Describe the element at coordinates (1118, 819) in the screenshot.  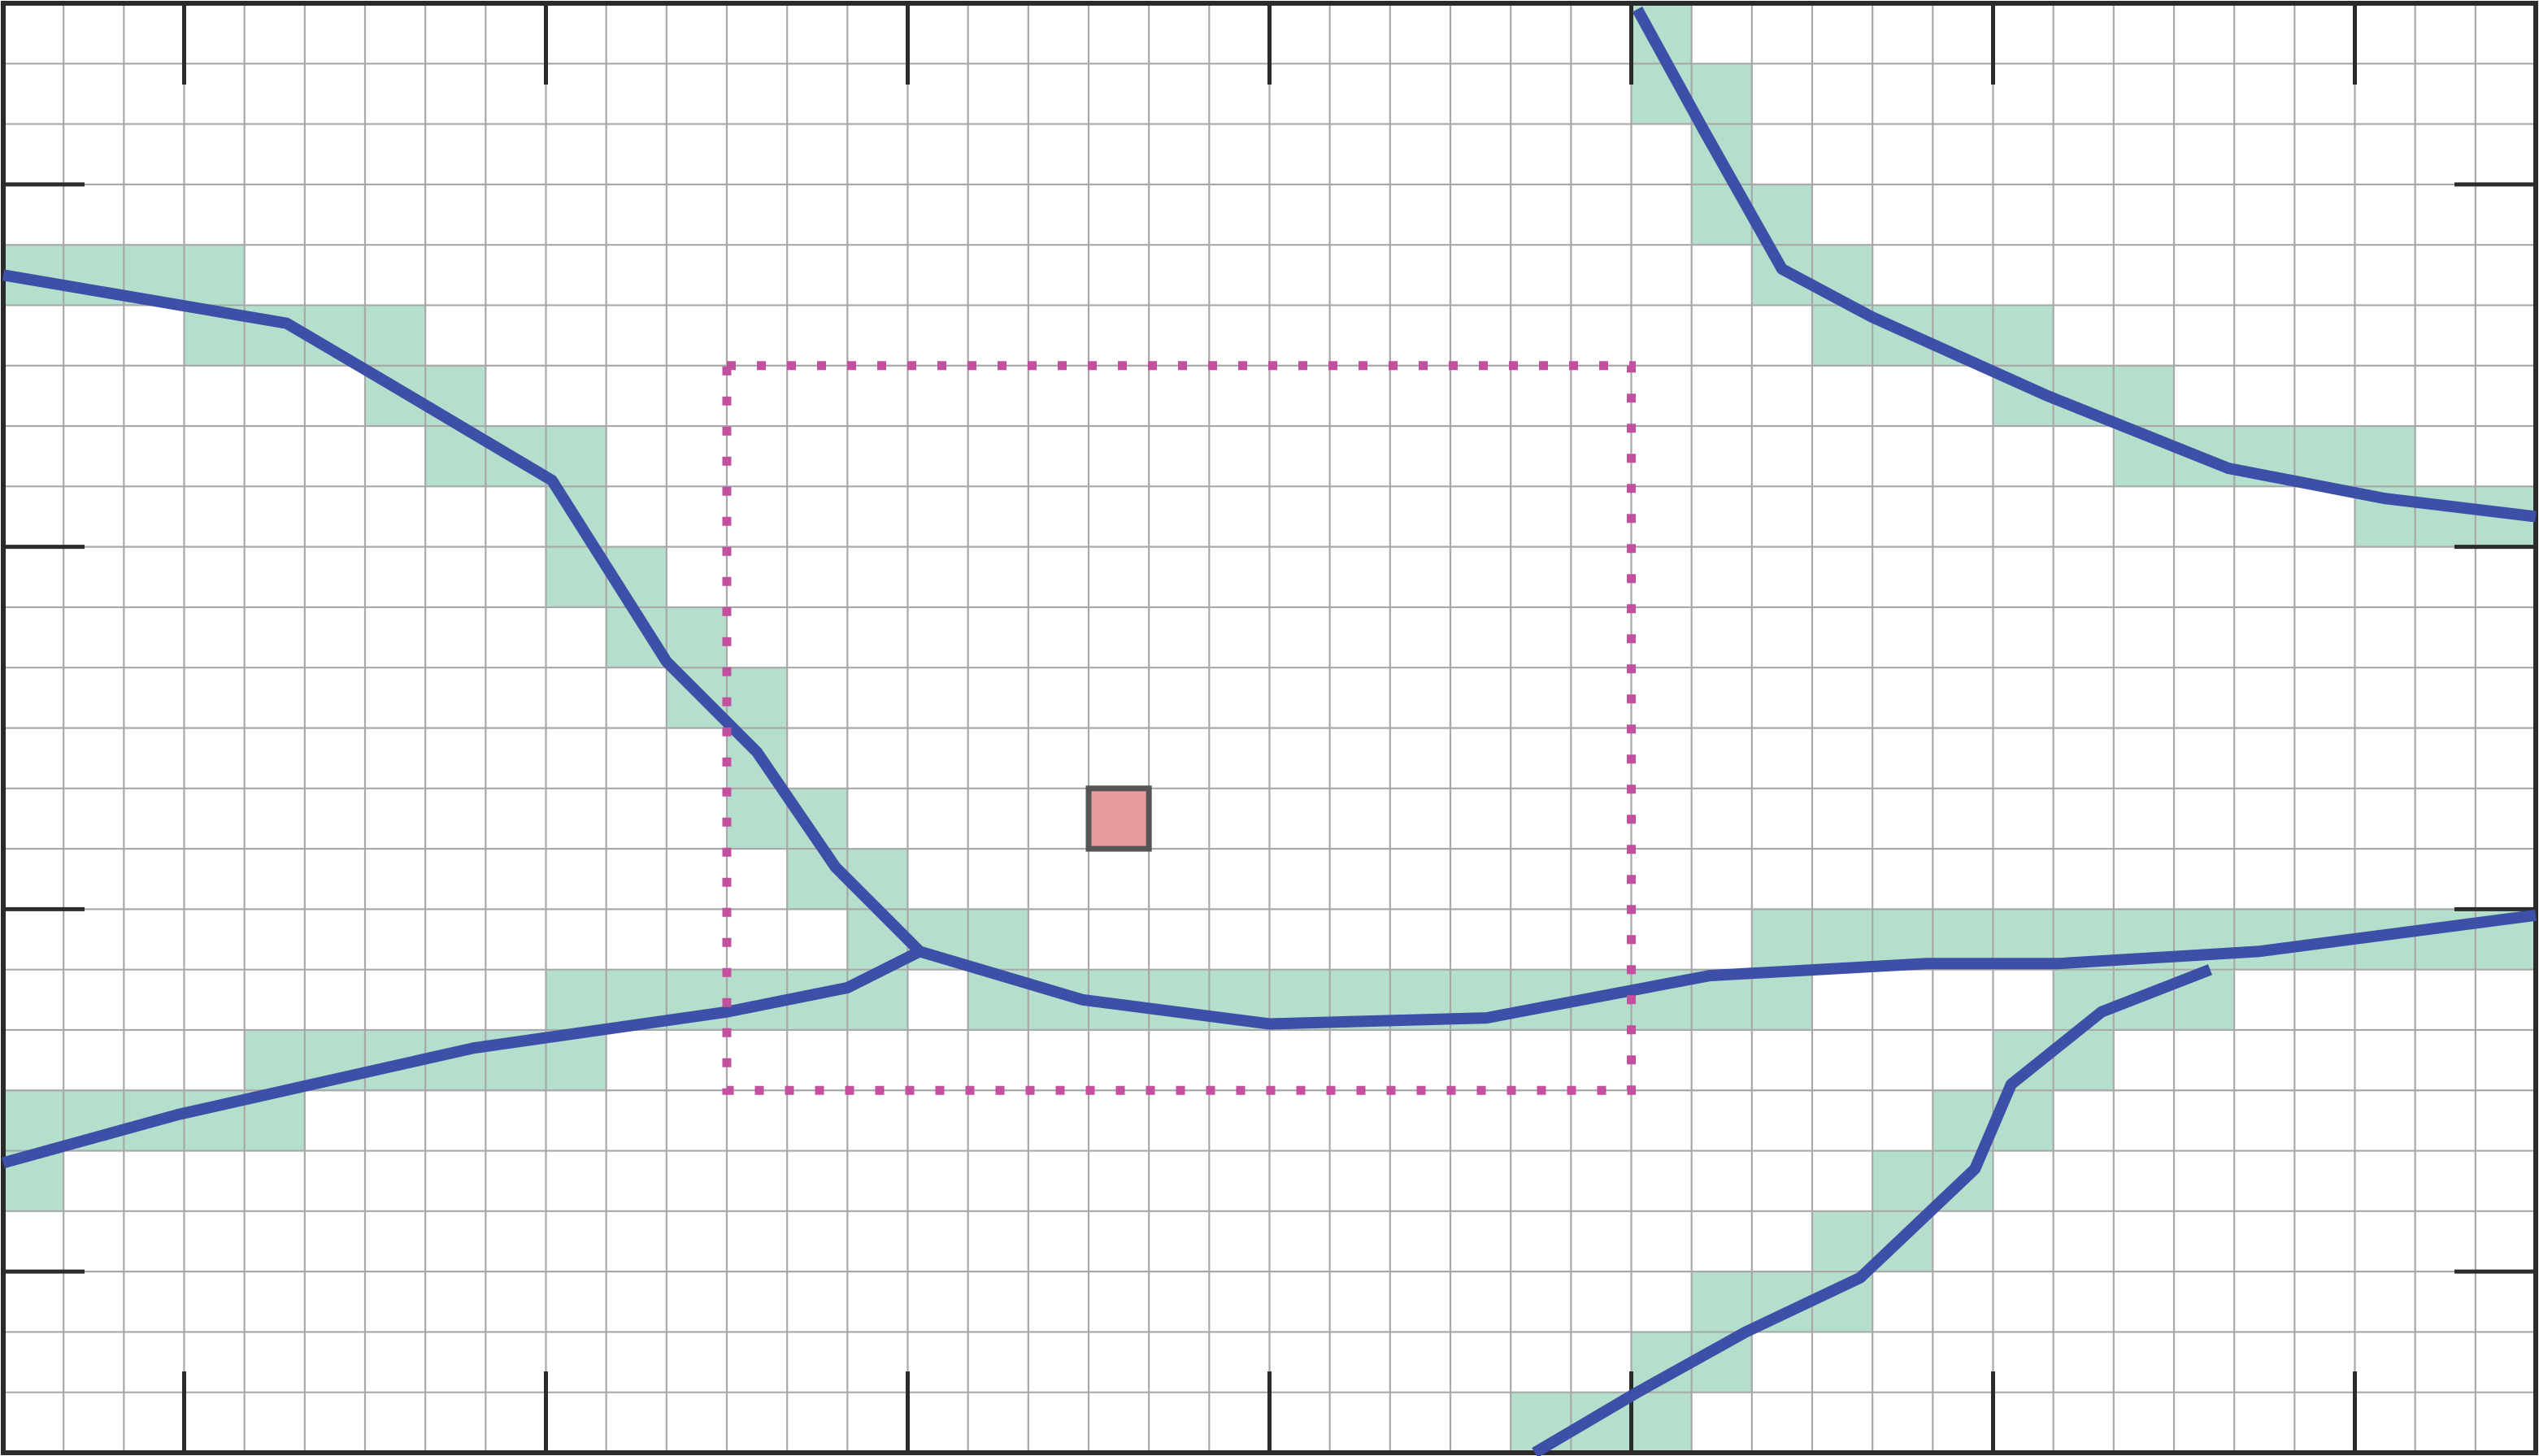
I see `center-marker` at that location.